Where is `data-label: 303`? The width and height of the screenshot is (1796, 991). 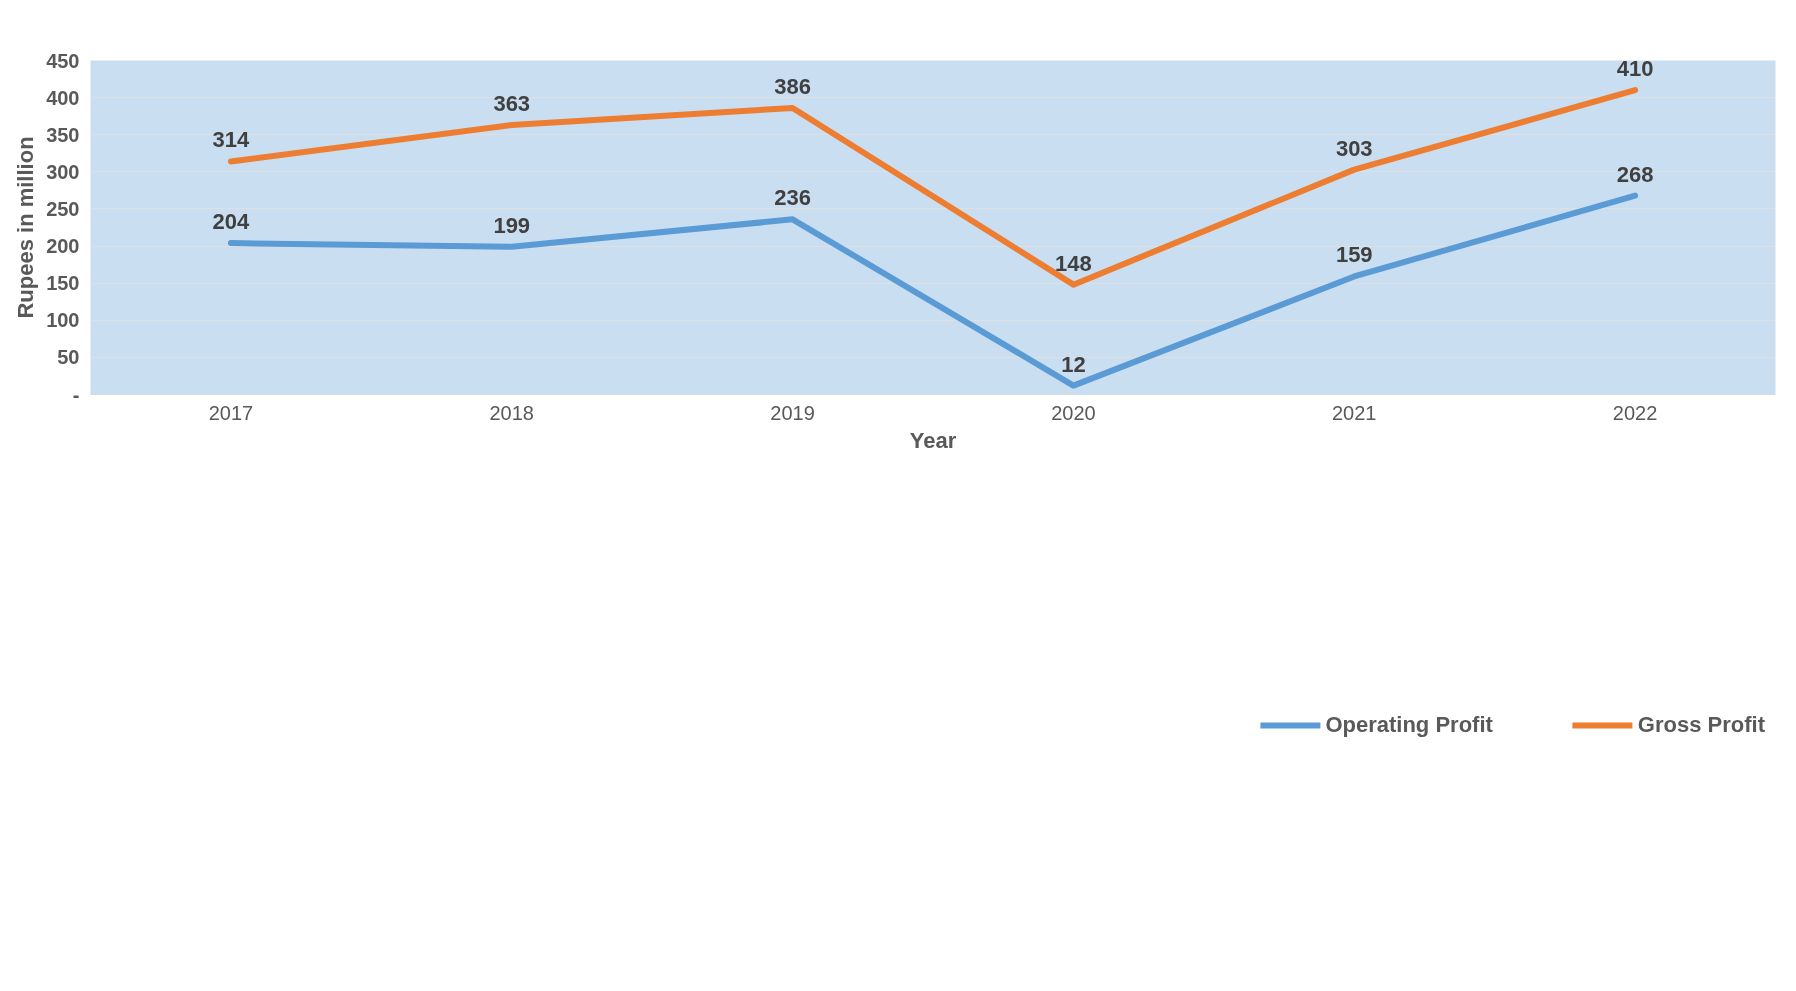 data-label: 303 is located at coordinates (1354, 148).